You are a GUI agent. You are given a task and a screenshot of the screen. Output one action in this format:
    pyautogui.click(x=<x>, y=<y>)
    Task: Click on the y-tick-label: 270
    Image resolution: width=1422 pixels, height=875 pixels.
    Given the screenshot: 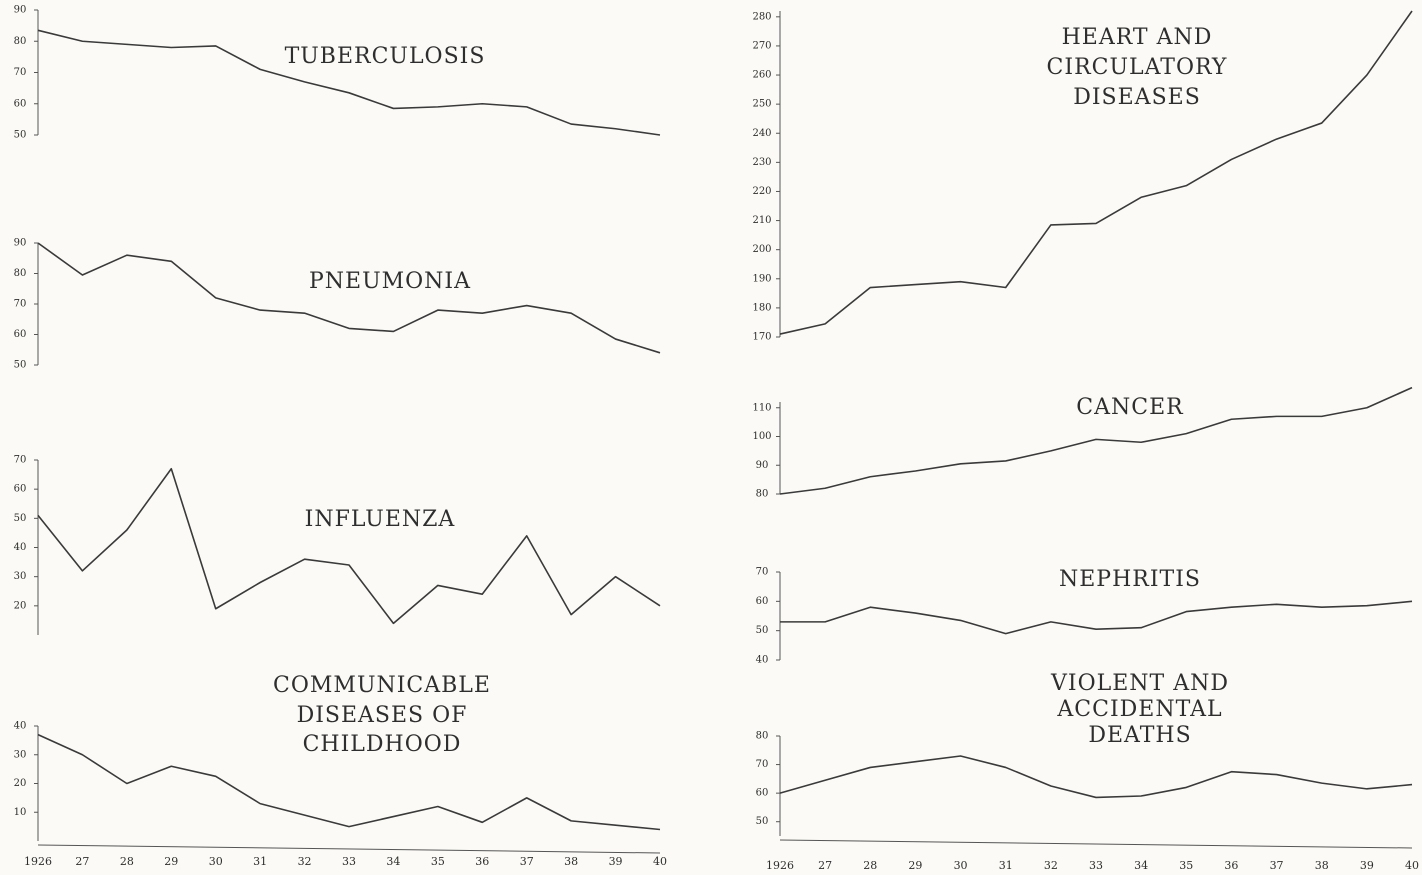 What is the action you would take?
    pyautogui.click(x=761, y=45)
    